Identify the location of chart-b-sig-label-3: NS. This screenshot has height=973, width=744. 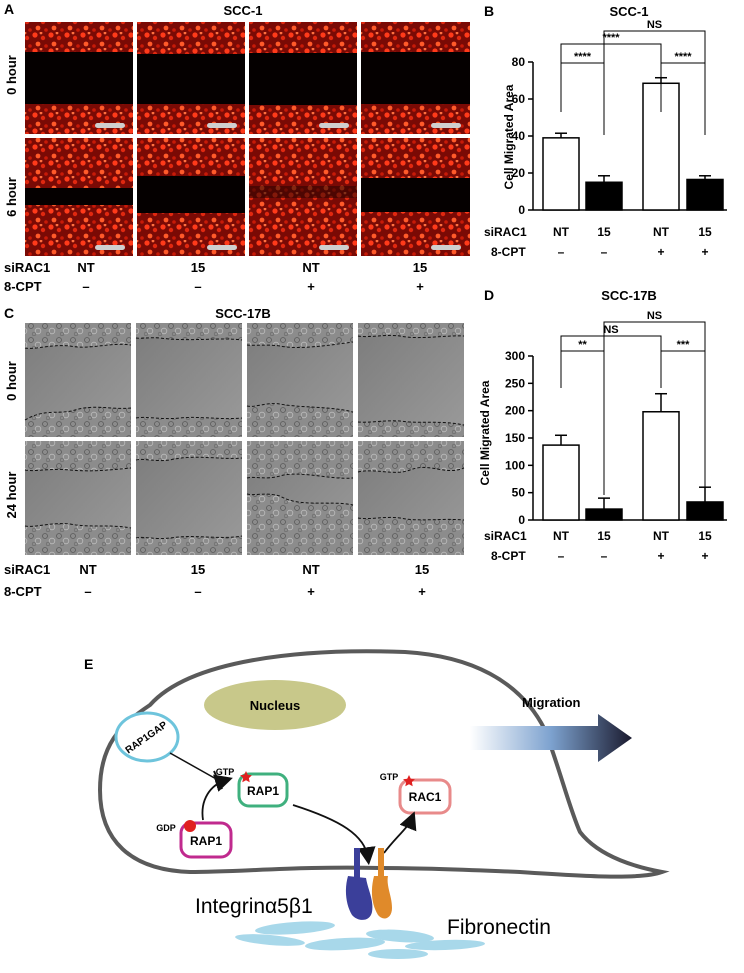
(654, 25).